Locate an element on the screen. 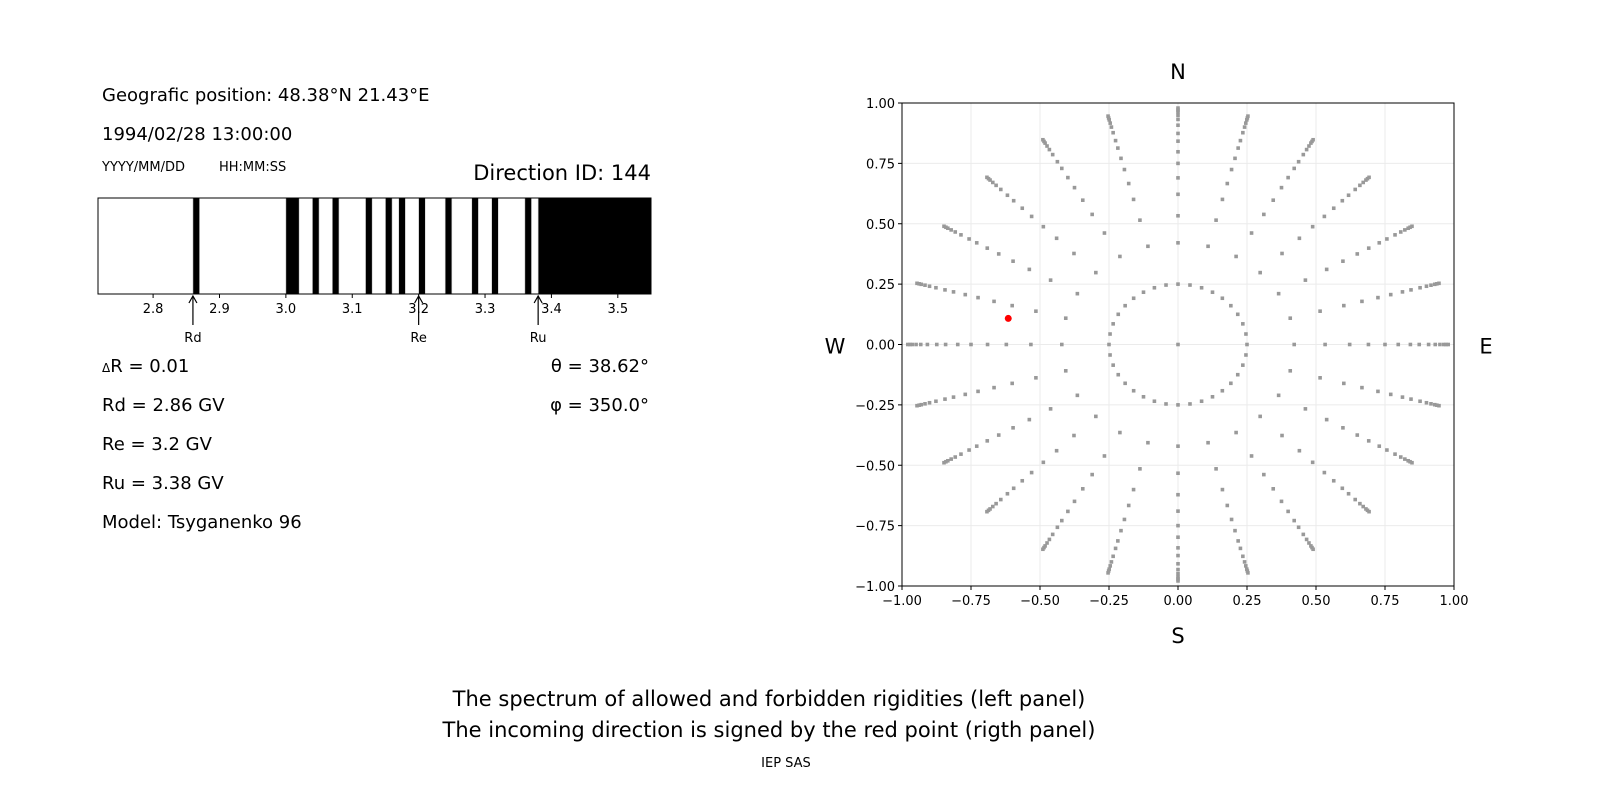  direction-id: Direction ID: 144 is located at coordinates (562, 173).